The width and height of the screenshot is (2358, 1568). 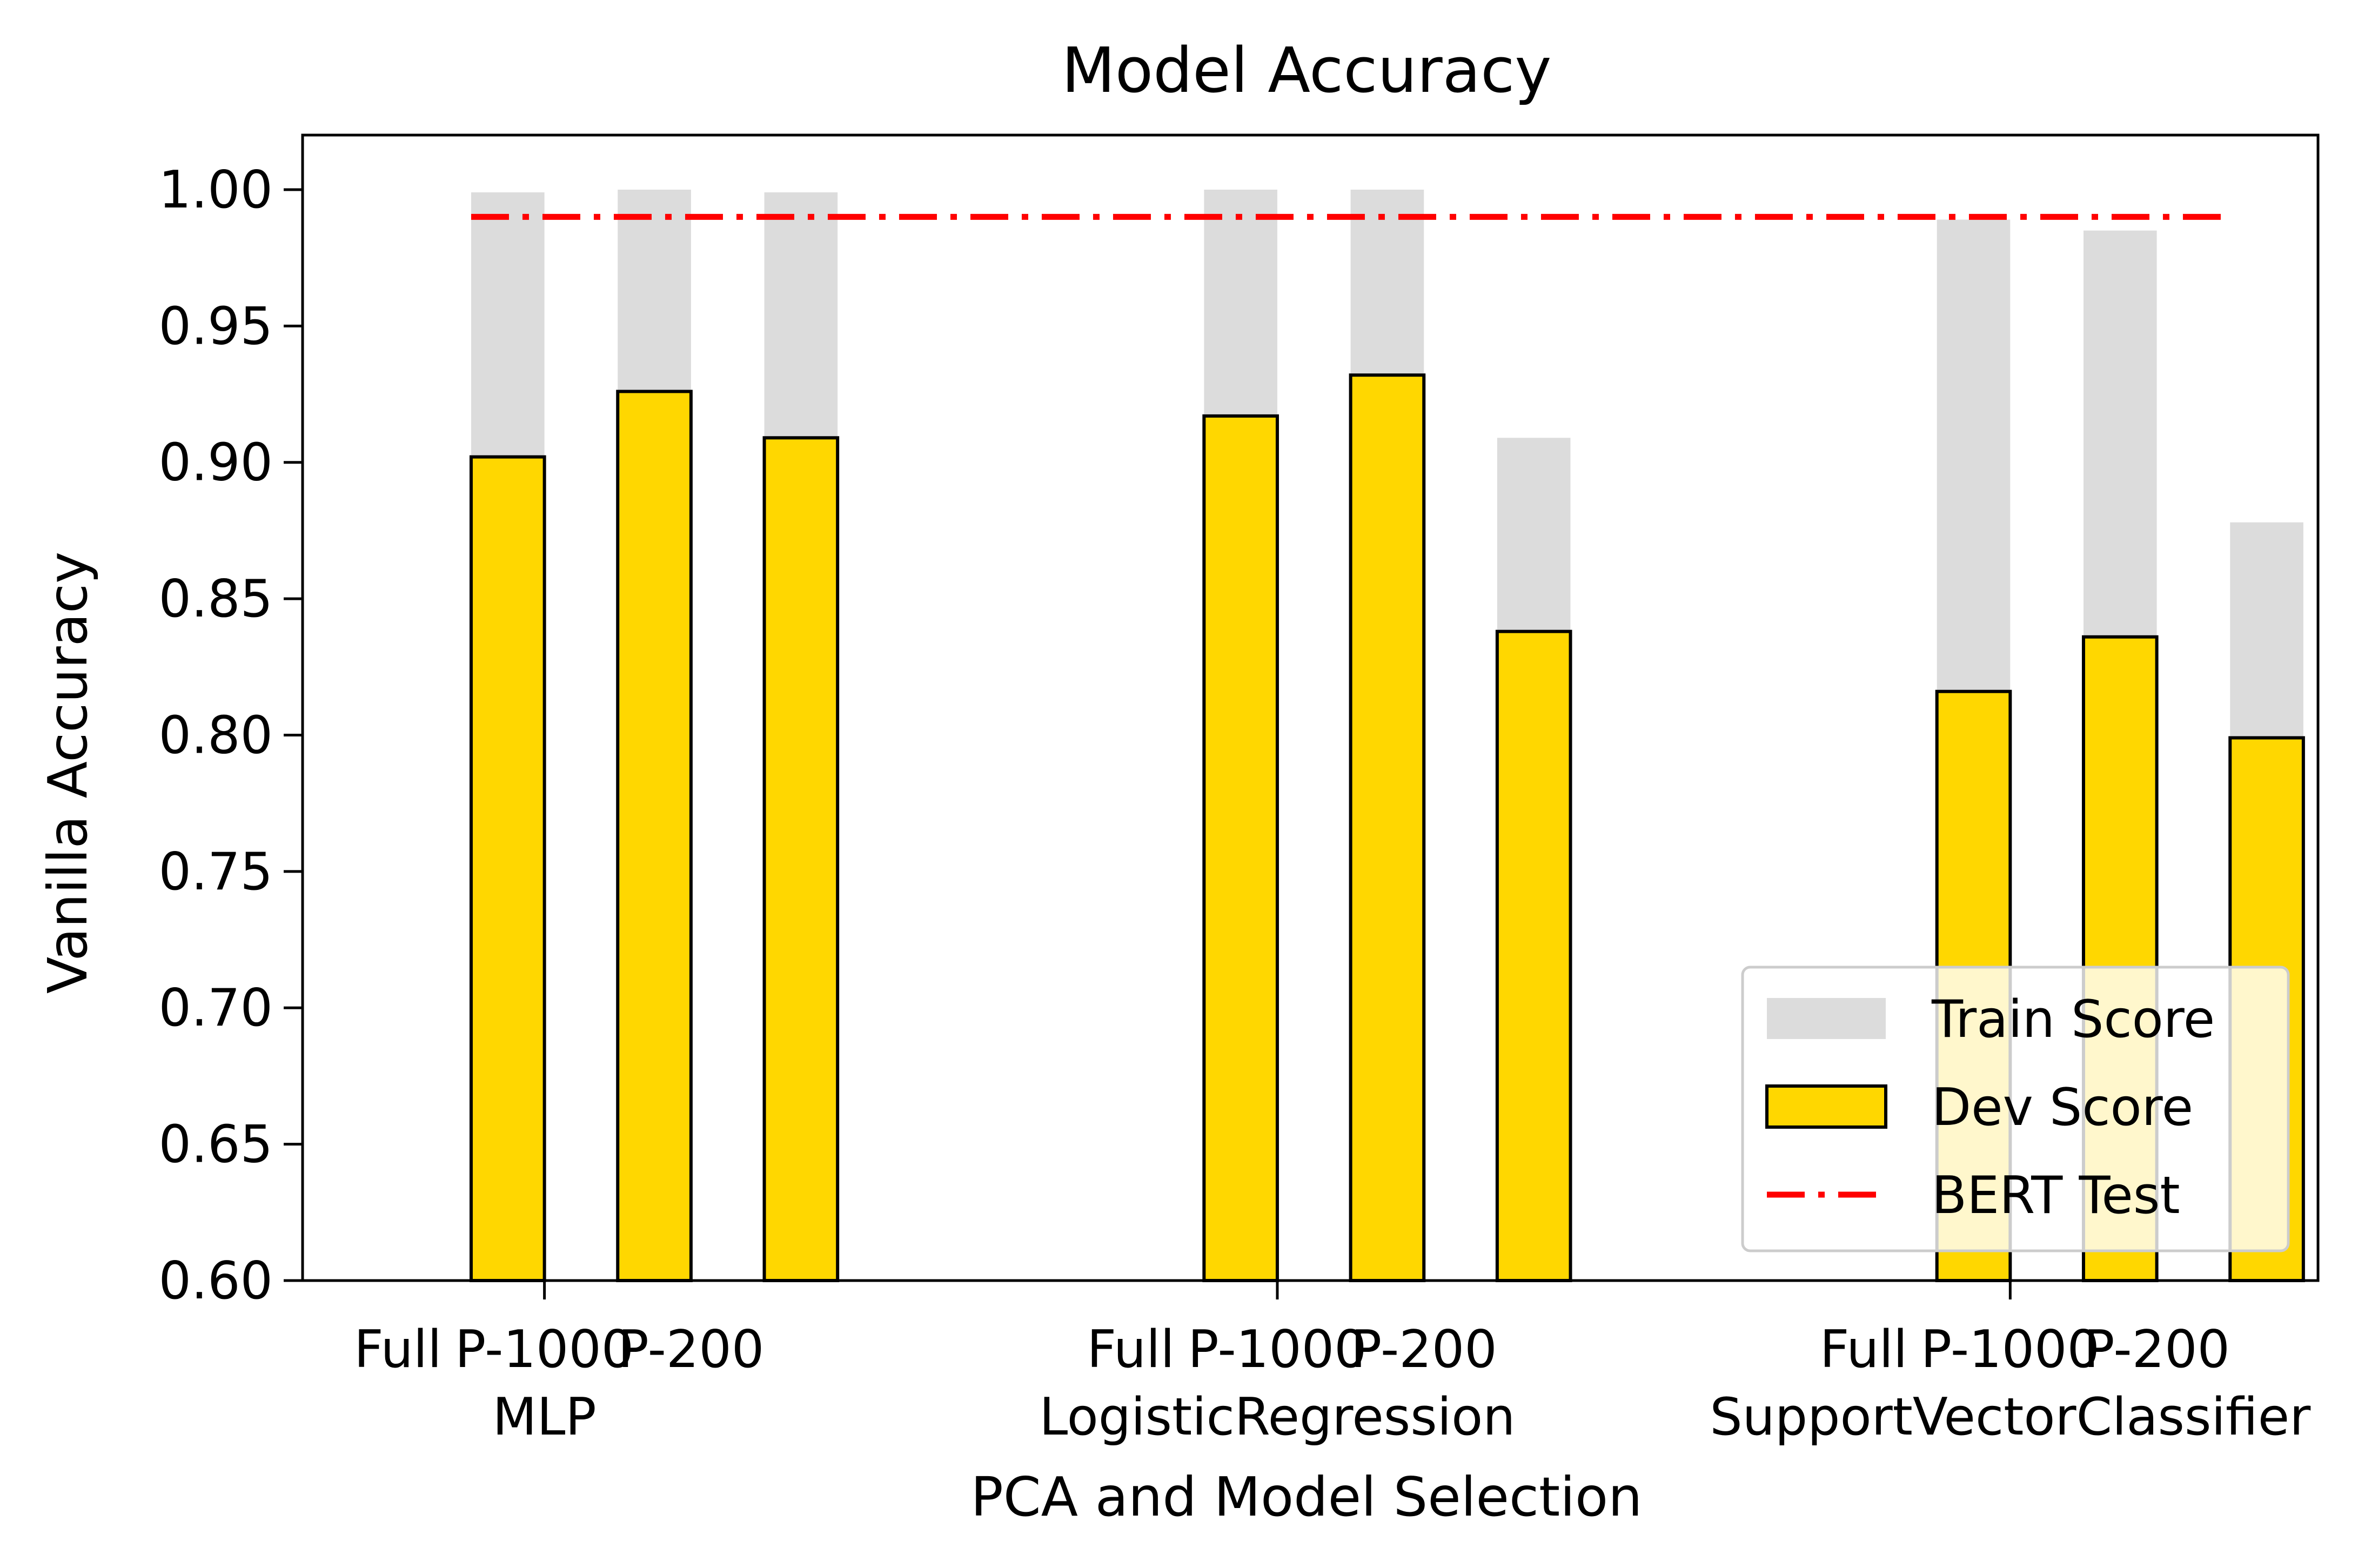 What do you see at coordinates (2062, 1107) in the screenshot?
I see `legend-label: Dev Score` at bounding box center [2062, 1107].